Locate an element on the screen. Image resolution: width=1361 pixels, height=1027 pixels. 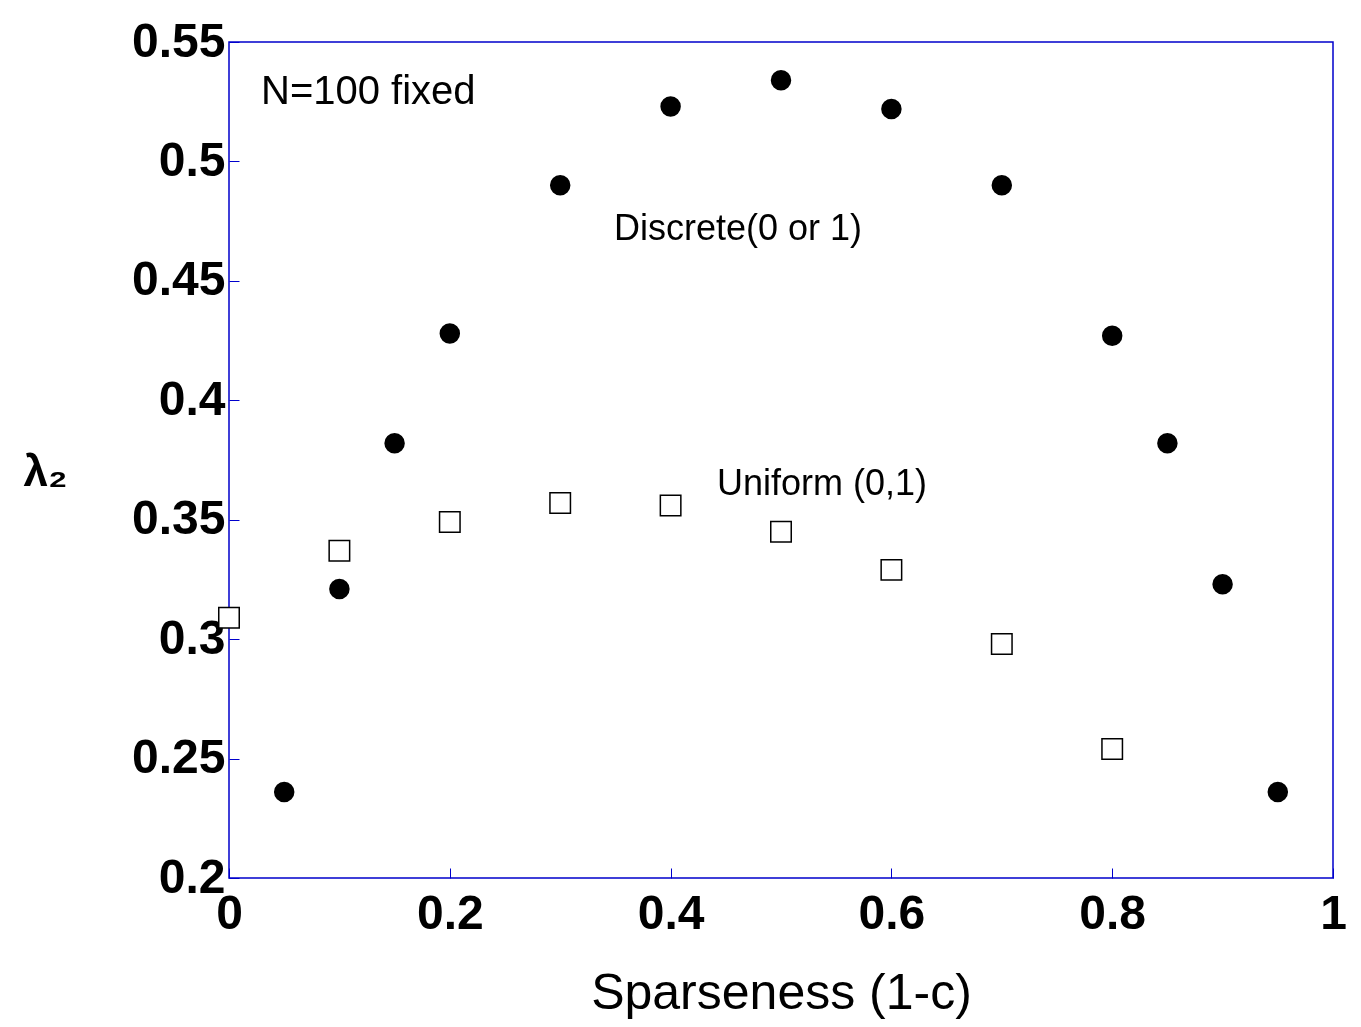
x-tick-label: 0.6 is located at coordinates (892, 912).